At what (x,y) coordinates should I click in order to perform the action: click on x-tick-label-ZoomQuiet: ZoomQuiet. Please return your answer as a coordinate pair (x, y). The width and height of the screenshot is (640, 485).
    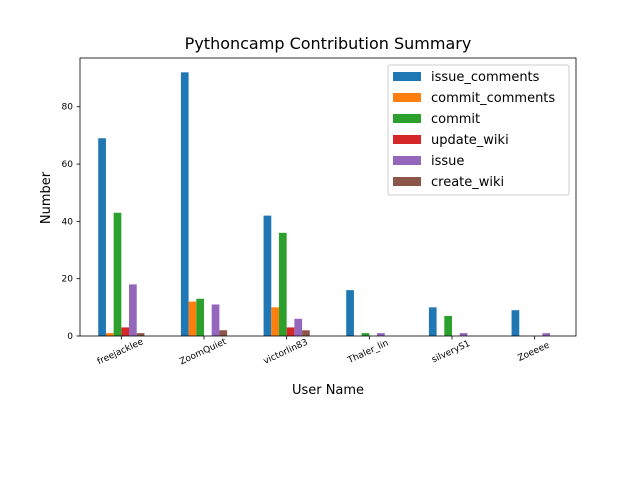
    Looking at the image, I should click on (203, 352).